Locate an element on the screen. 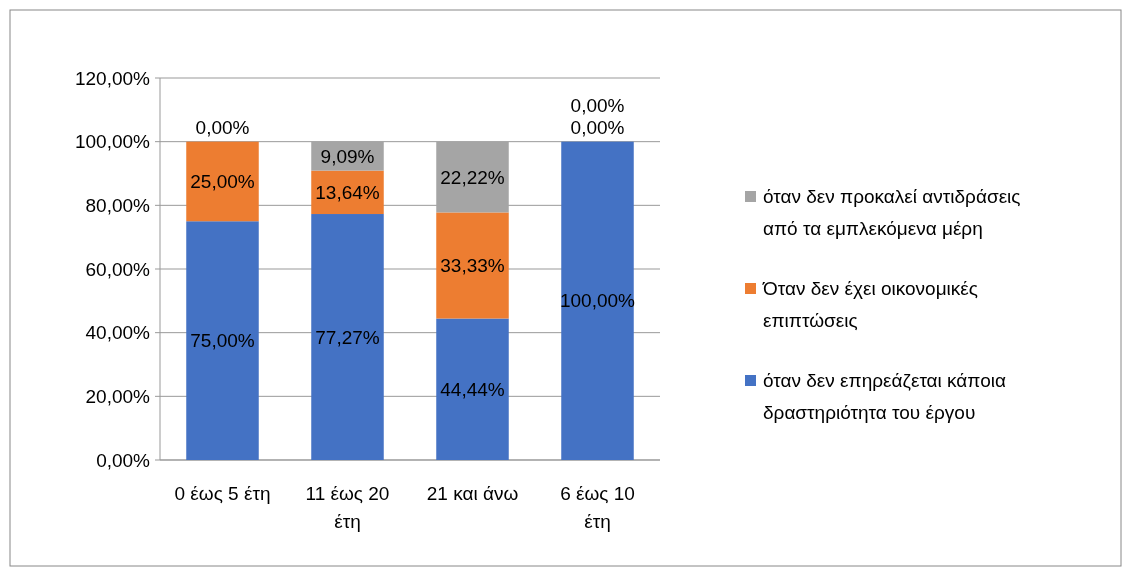 The height and width of the screenshot is (576, 1131). data-label: 75,00% is located at coordinates (222, 341).